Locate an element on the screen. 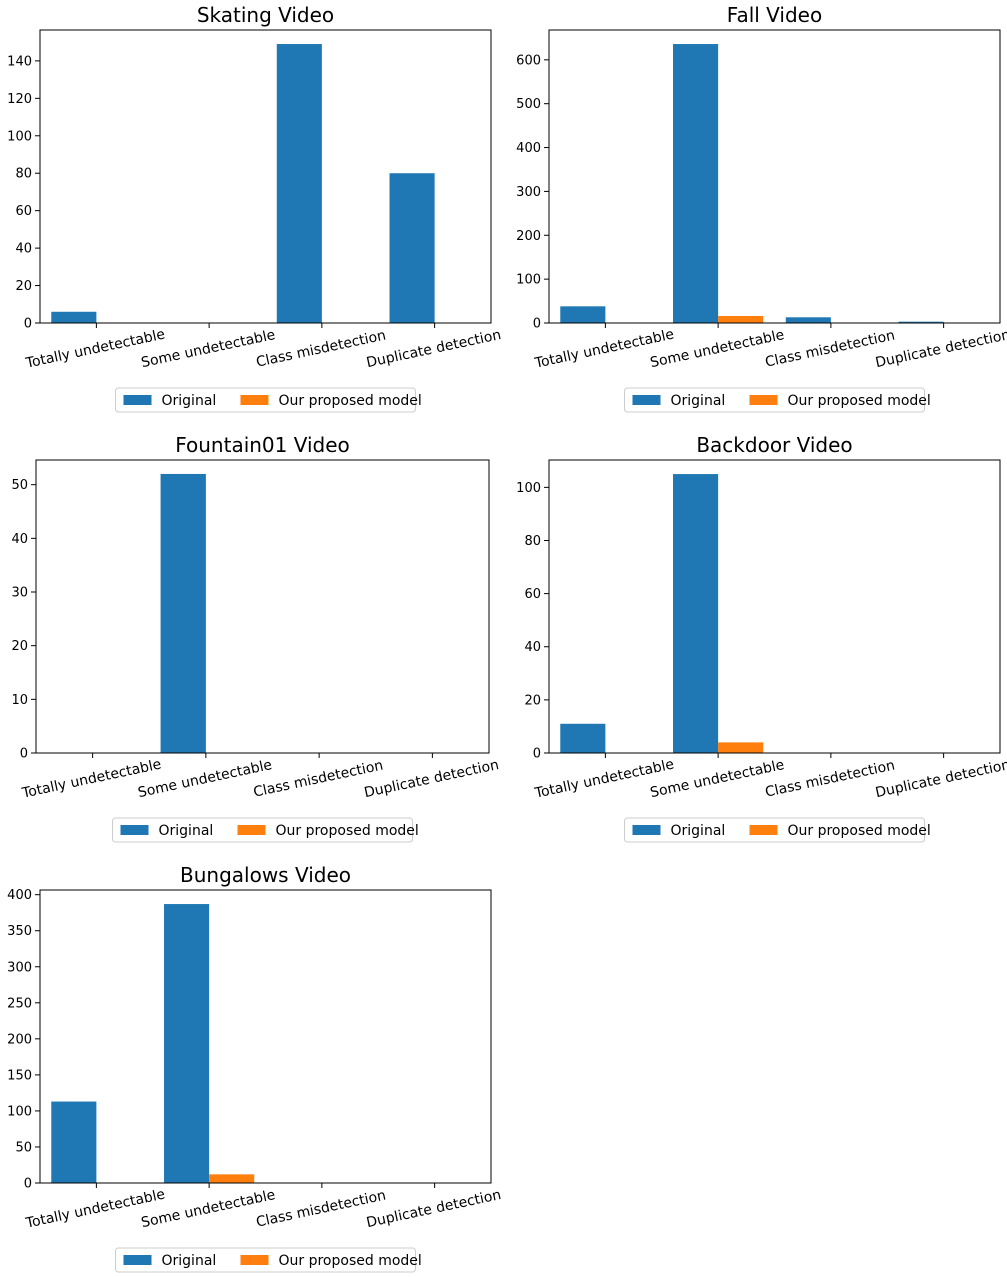 The height and width of the screenshot is (1277, 1007). y-tick-label: 350 is located at coordinates (19, 931).